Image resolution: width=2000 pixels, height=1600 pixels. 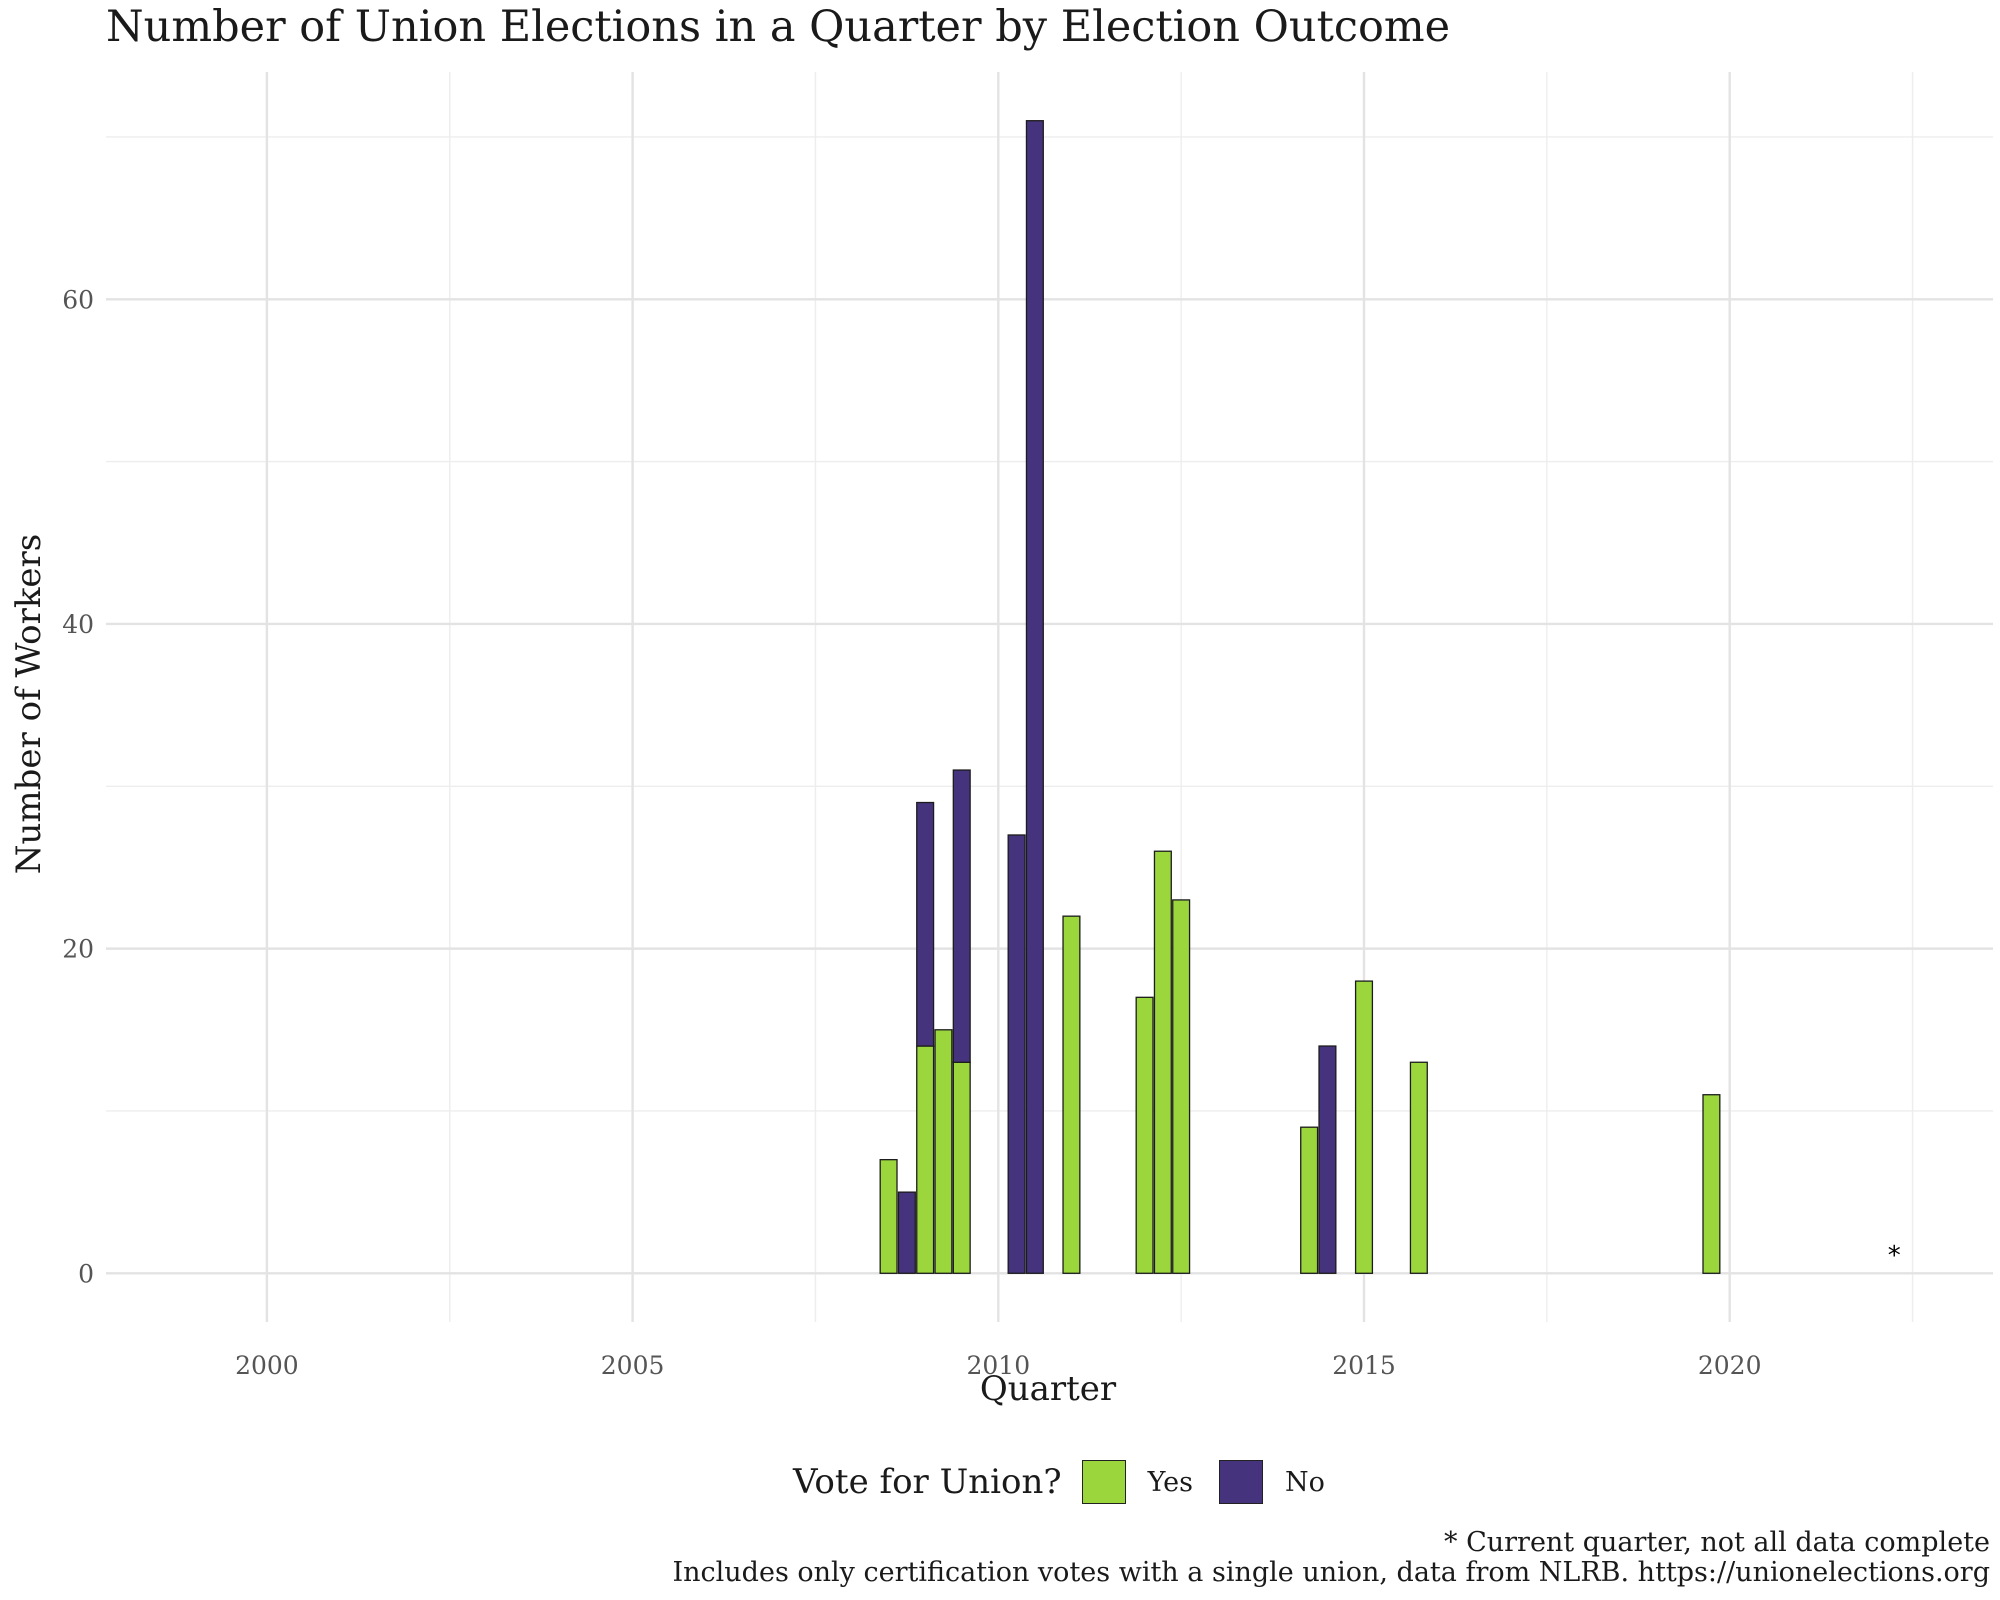 What do you see at coordinates (925, 924) in the screenshot?
I see `bar-no-2009` at bounding box center [925, 924].